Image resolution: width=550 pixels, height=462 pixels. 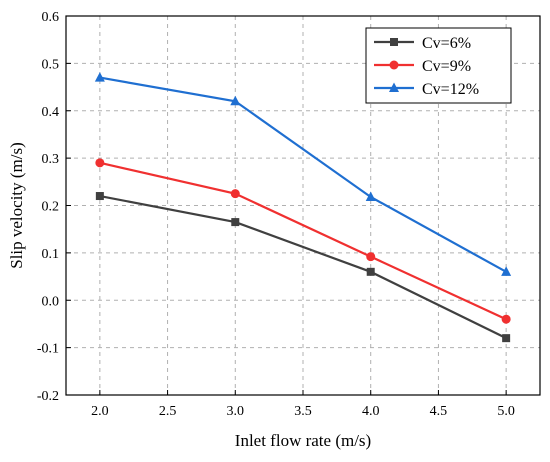 I want to click on legend-label: Cv=12%, so click(x=450, y=89).